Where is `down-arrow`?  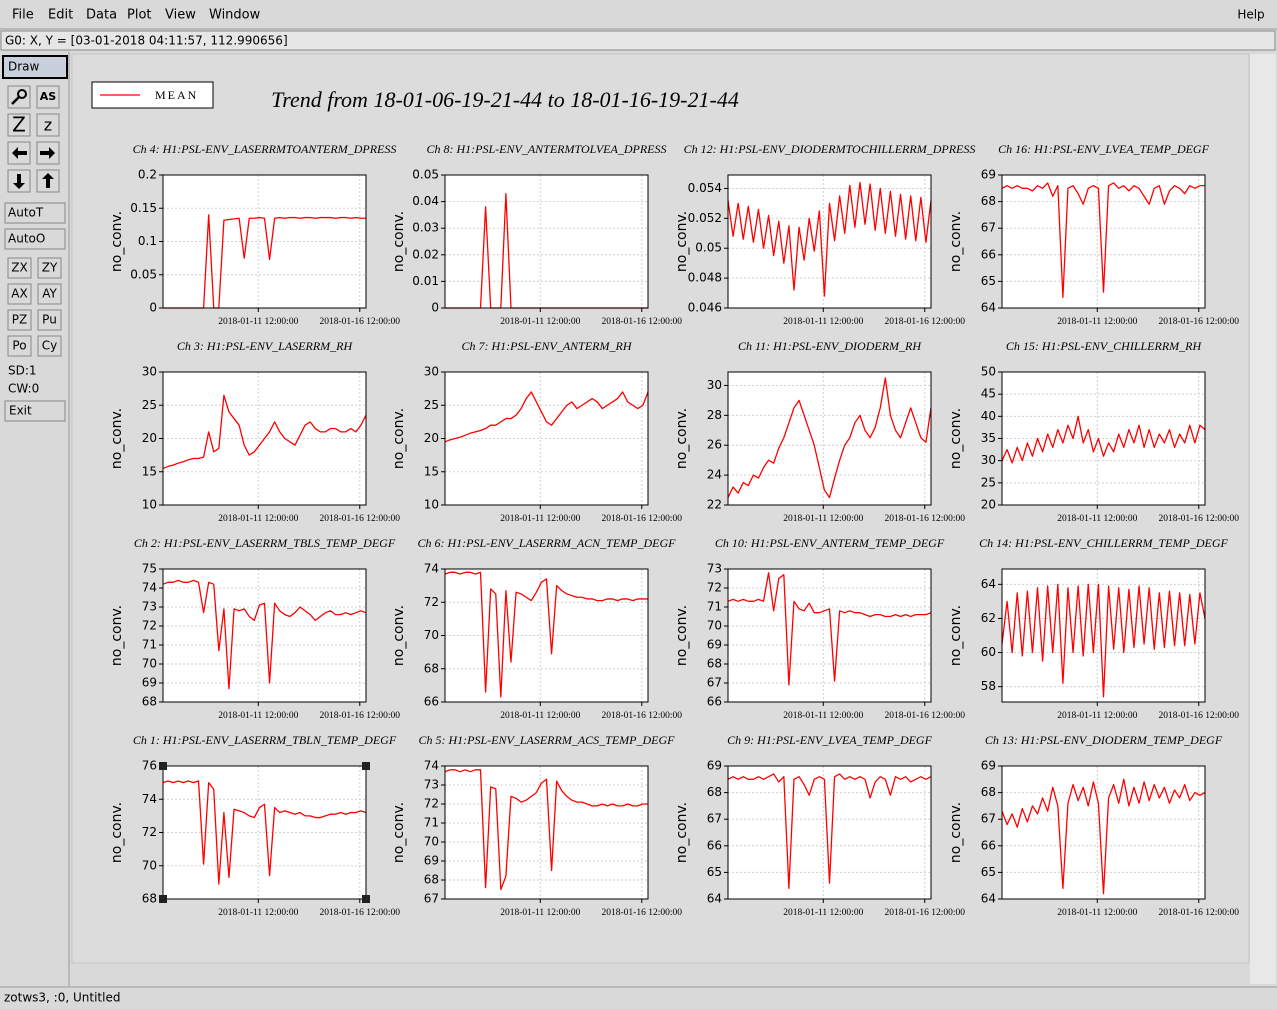
down-arrow is located at coordinates (19, 181).